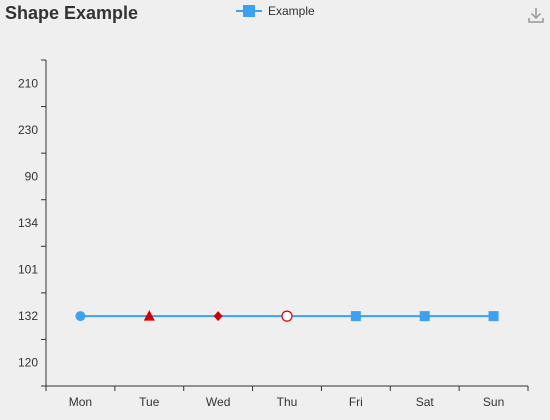 This screenshot has height=420, width=550. I want to click on data-point-thu, so click(287, 316).